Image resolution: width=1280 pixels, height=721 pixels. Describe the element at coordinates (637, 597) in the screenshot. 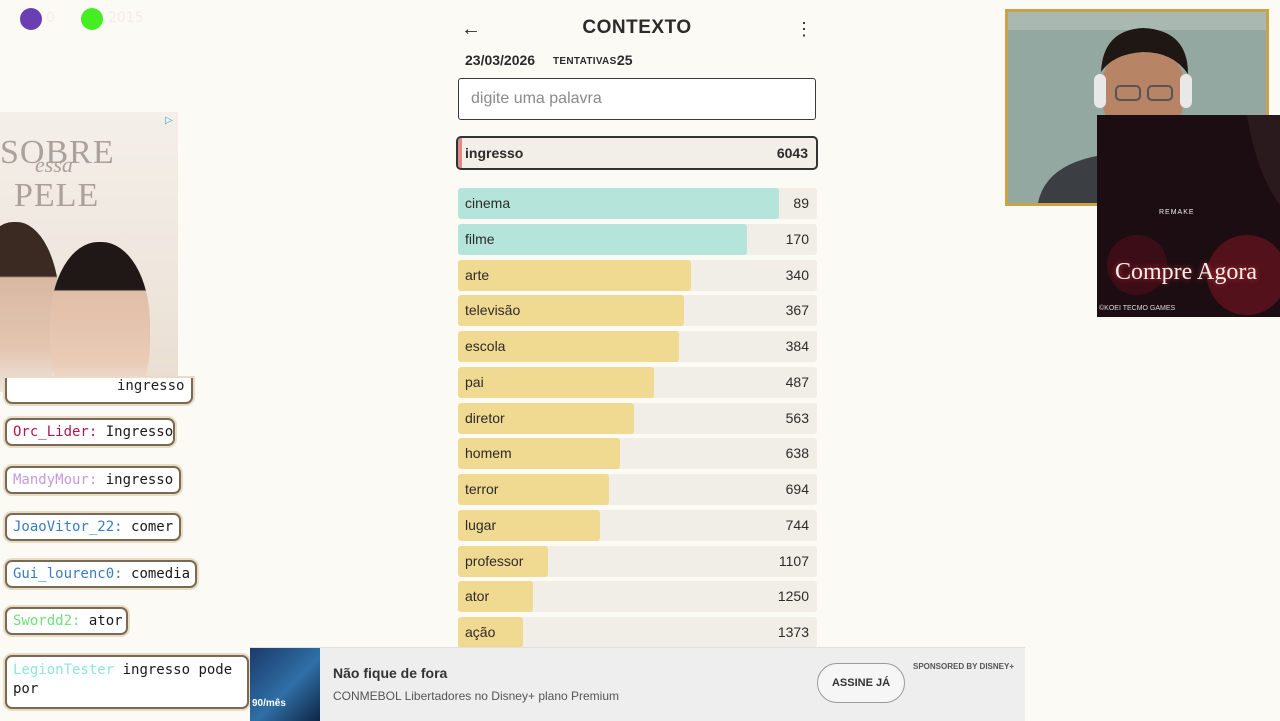

I see `guess-row: ator 1250` at that location.